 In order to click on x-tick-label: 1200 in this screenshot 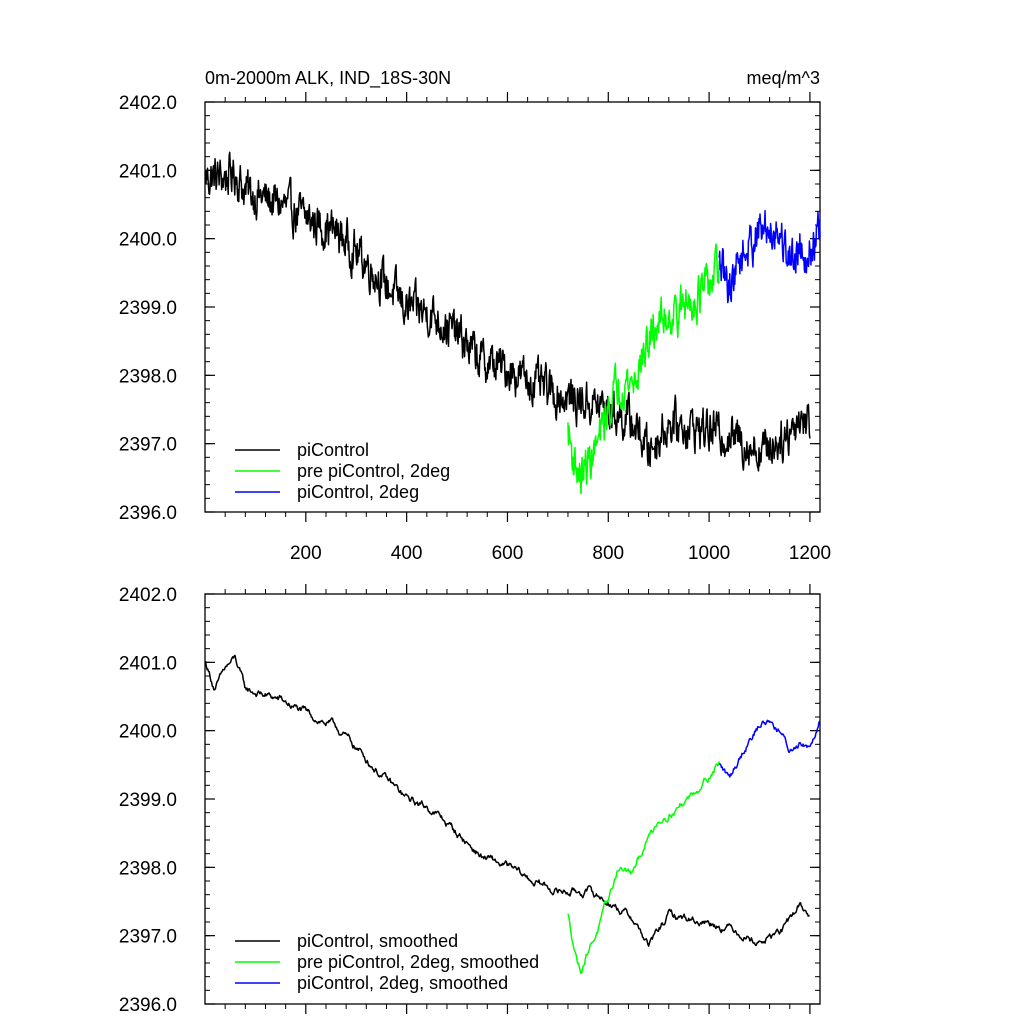, I will do `click(810, 553)`.